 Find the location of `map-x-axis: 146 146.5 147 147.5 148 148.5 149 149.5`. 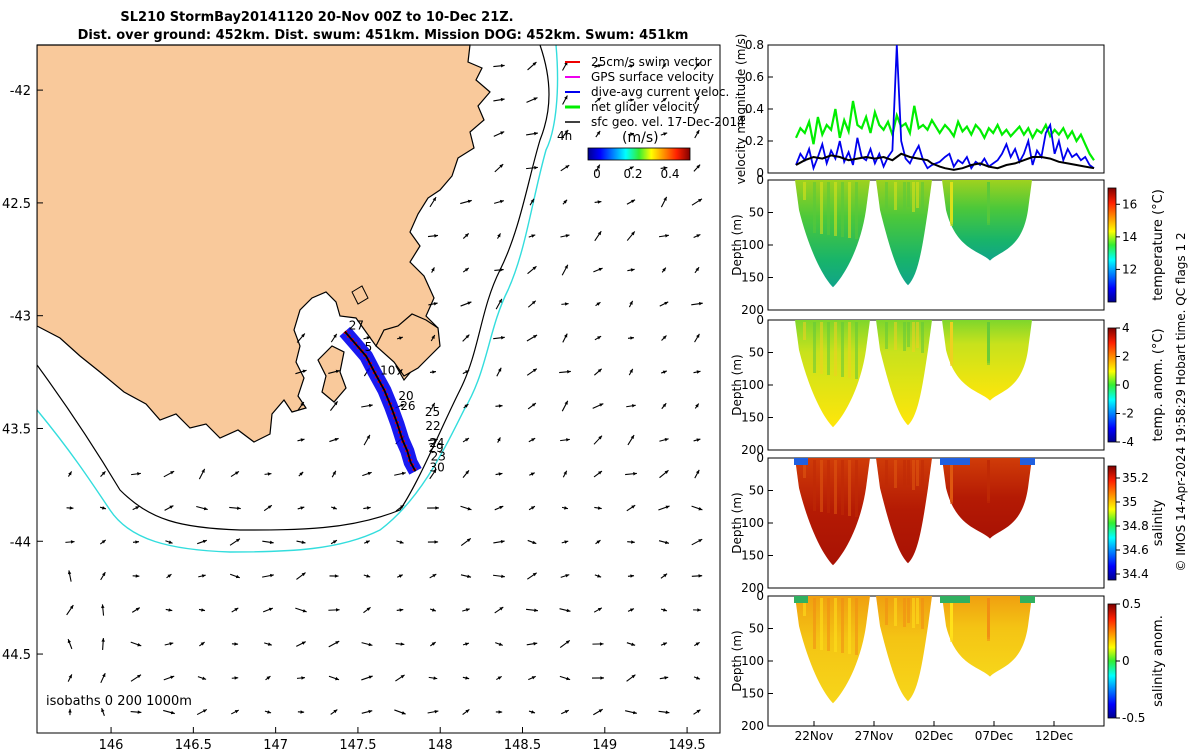

map-x-axis: 146 146.5 147 147.5 148 148.5 149 149.5 is located at coordinates (402, 738).